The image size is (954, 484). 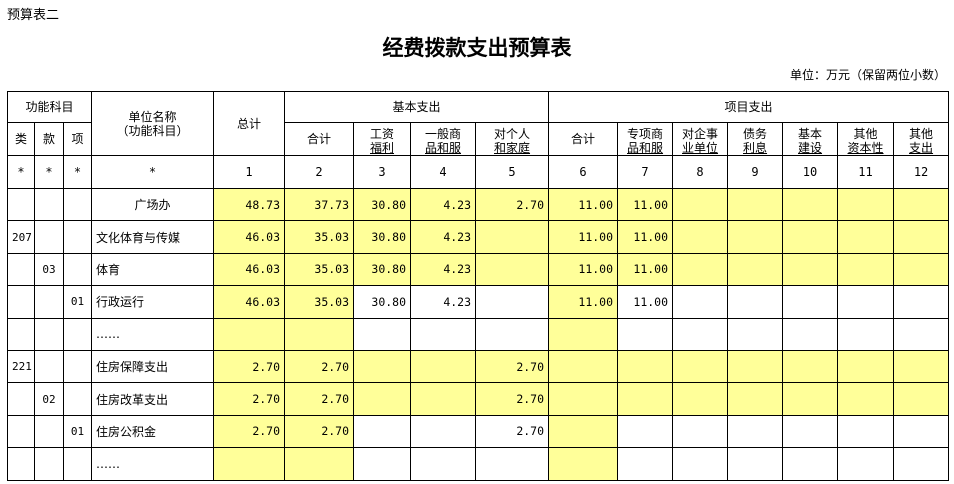 I want to click on value-col-2: 35.03, so click(x=319, y=269).